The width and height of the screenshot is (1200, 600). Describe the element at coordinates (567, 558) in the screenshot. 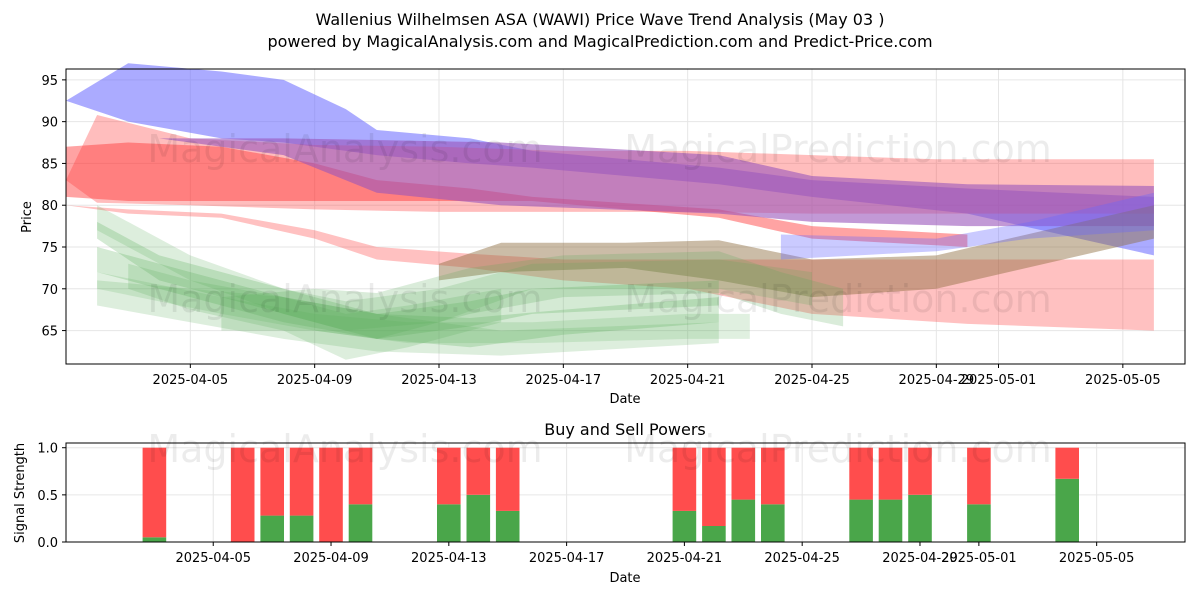

I see `powers-x-tick-label: 2025-04-17` at that location.